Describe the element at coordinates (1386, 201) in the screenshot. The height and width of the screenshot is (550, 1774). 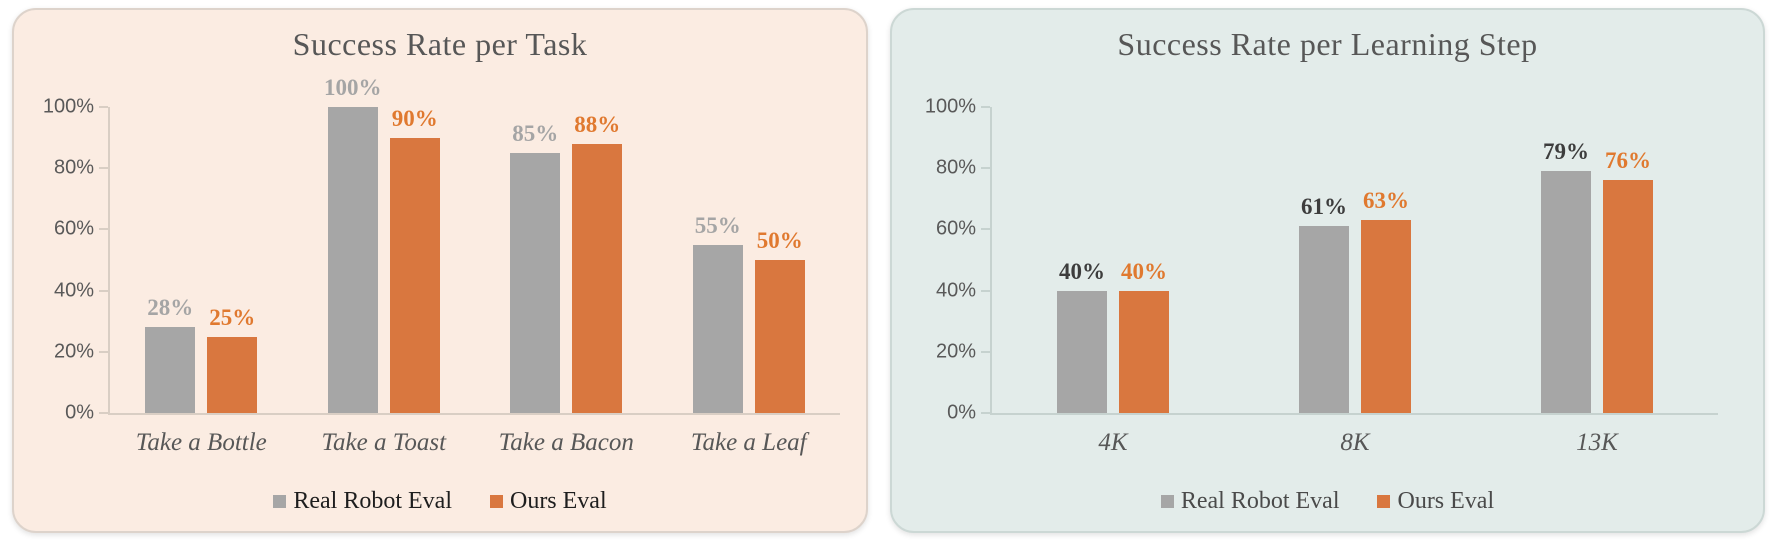
I see `bar-value-label: 63%` at that location.